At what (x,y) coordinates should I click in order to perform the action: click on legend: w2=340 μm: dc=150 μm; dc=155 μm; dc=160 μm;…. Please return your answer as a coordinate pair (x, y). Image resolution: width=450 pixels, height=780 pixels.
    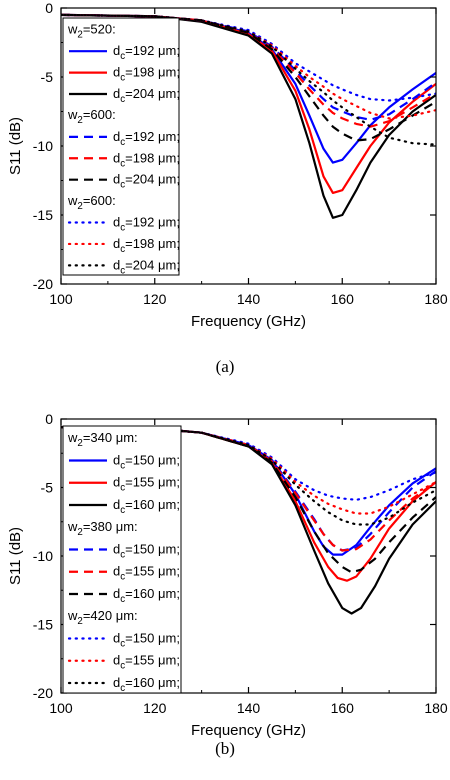
    Looking at the image, I should click on (122, 559).